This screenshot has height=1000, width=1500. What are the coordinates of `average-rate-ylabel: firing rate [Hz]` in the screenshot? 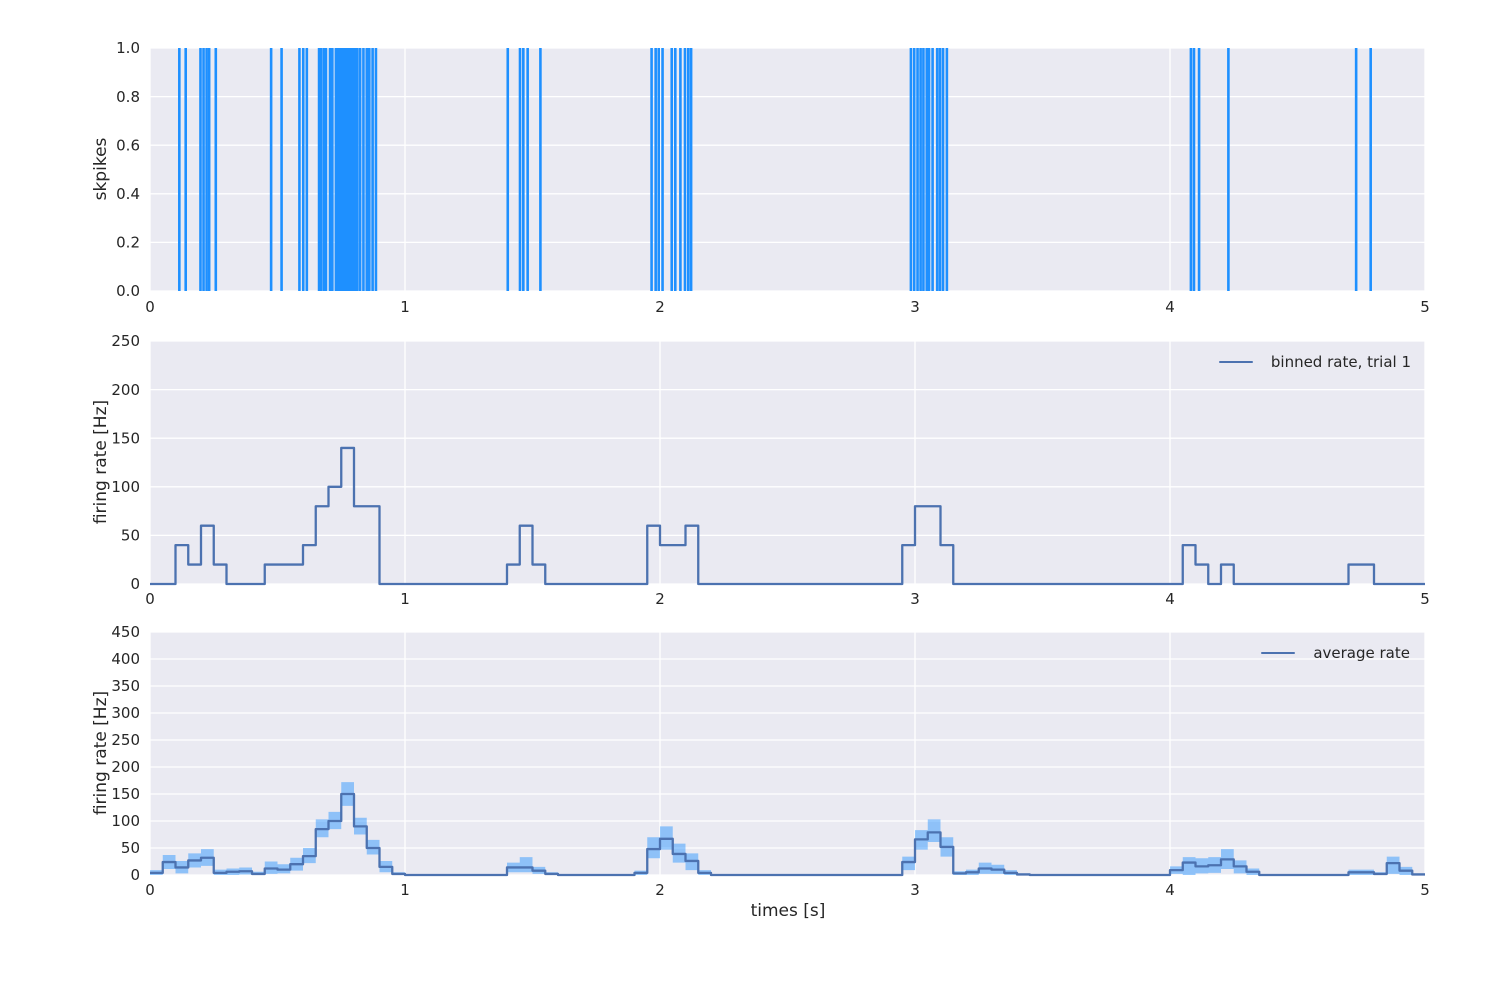 It's located at (101, 753).